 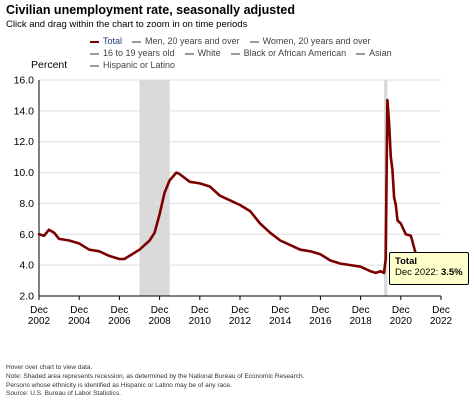 I want to click on legend-item-6: Asian, so click(x=374, y=53).